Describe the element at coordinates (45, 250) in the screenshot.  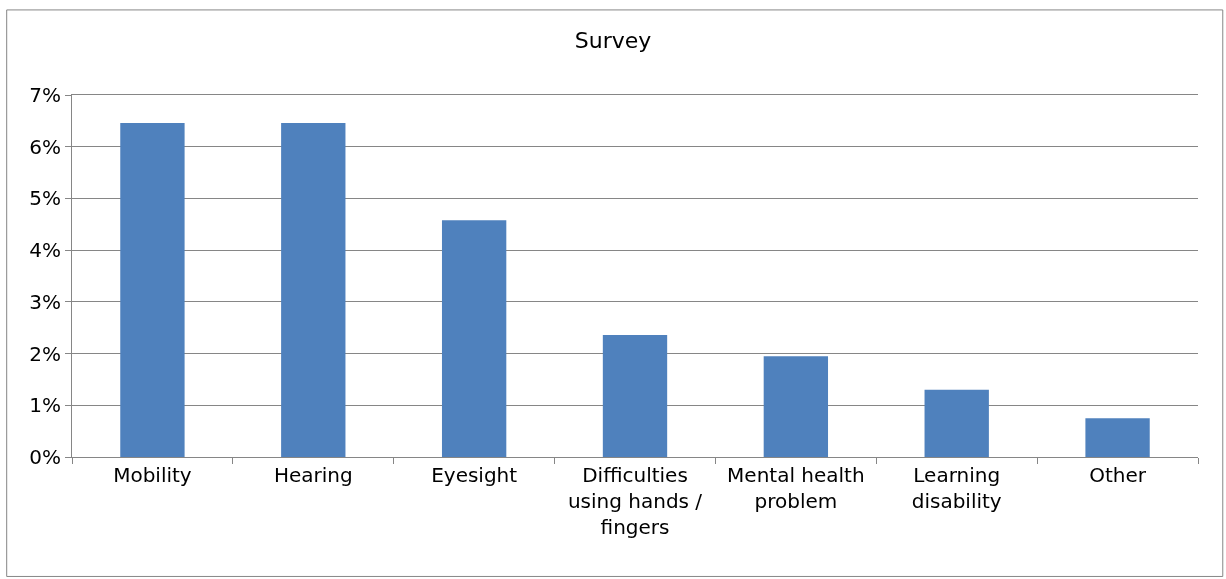
I see `y-tick-label: 4%` at that location.